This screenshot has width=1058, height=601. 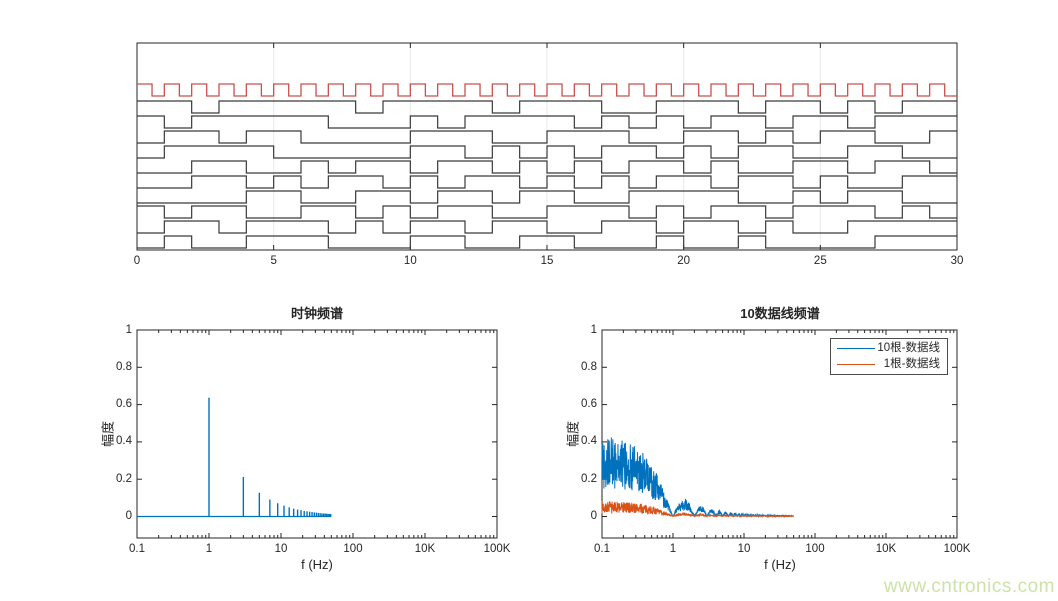 I want to click on clock-chart-y-tick-label: 0.2, so click(x=124, y=478).